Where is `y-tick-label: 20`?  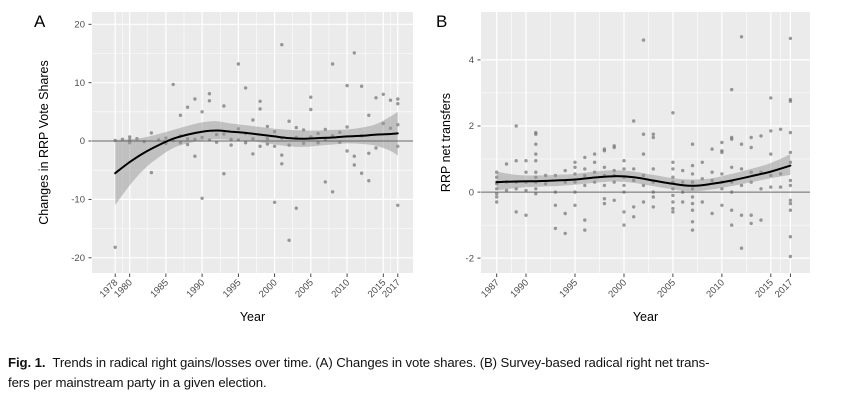
y-tick-label: 20 is located at coordinates (79, 25).